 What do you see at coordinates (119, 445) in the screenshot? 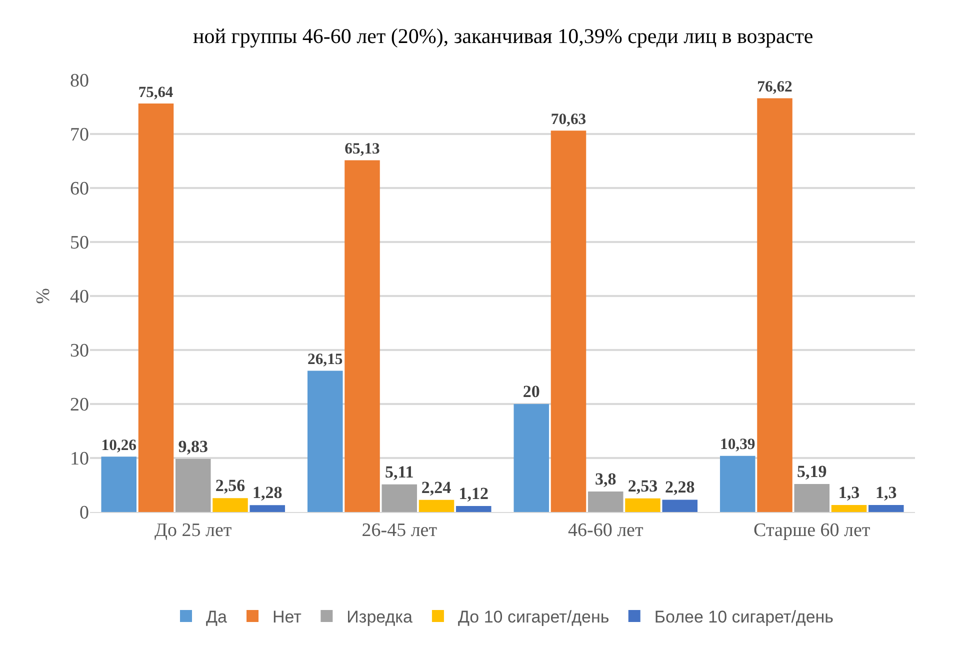
I see `data-label: 10,26` at bounding box center [119, 445].